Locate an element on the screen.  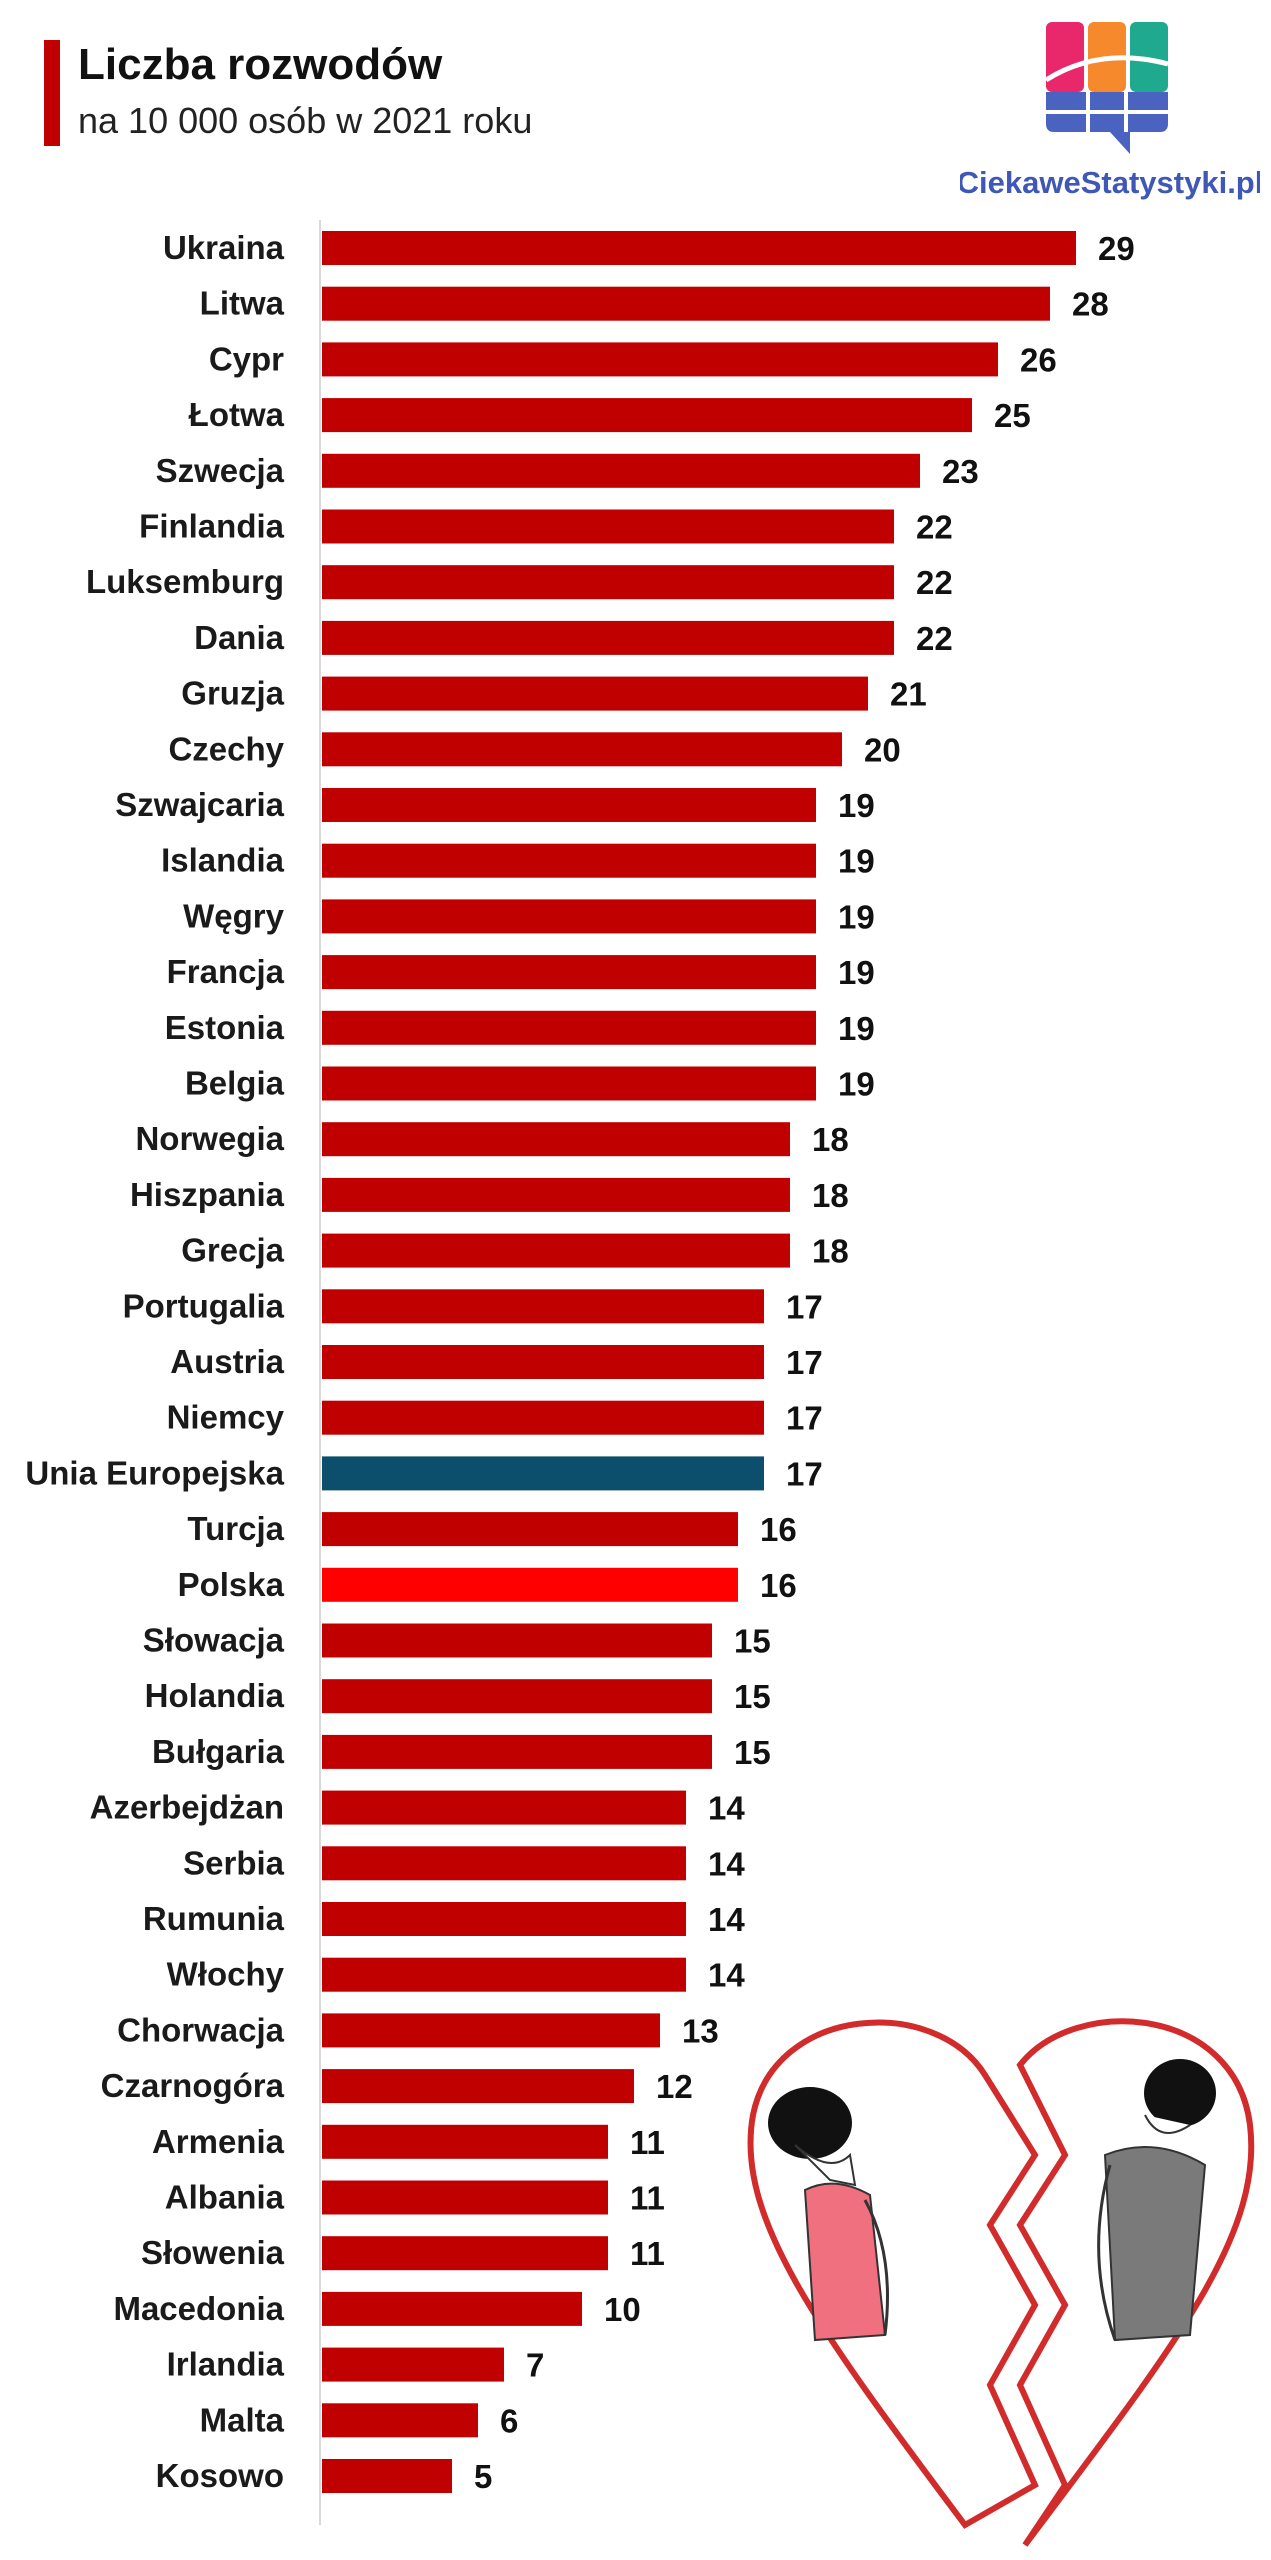
category-label: Gruzja is located at coordinates (232, 693).